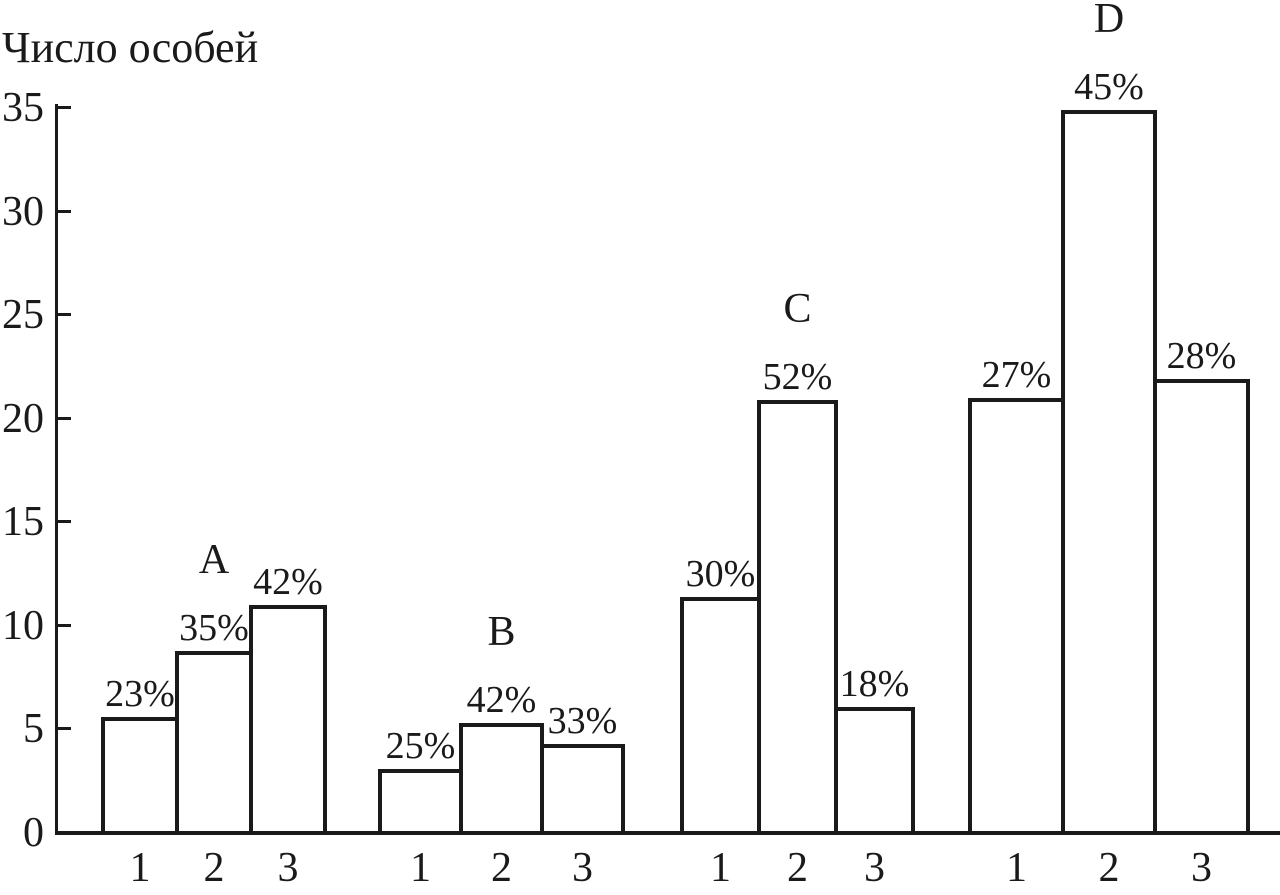  Describe the element at coordinates (23, 315) in the screenshot. I see `y-tick-label: 25` at that location.